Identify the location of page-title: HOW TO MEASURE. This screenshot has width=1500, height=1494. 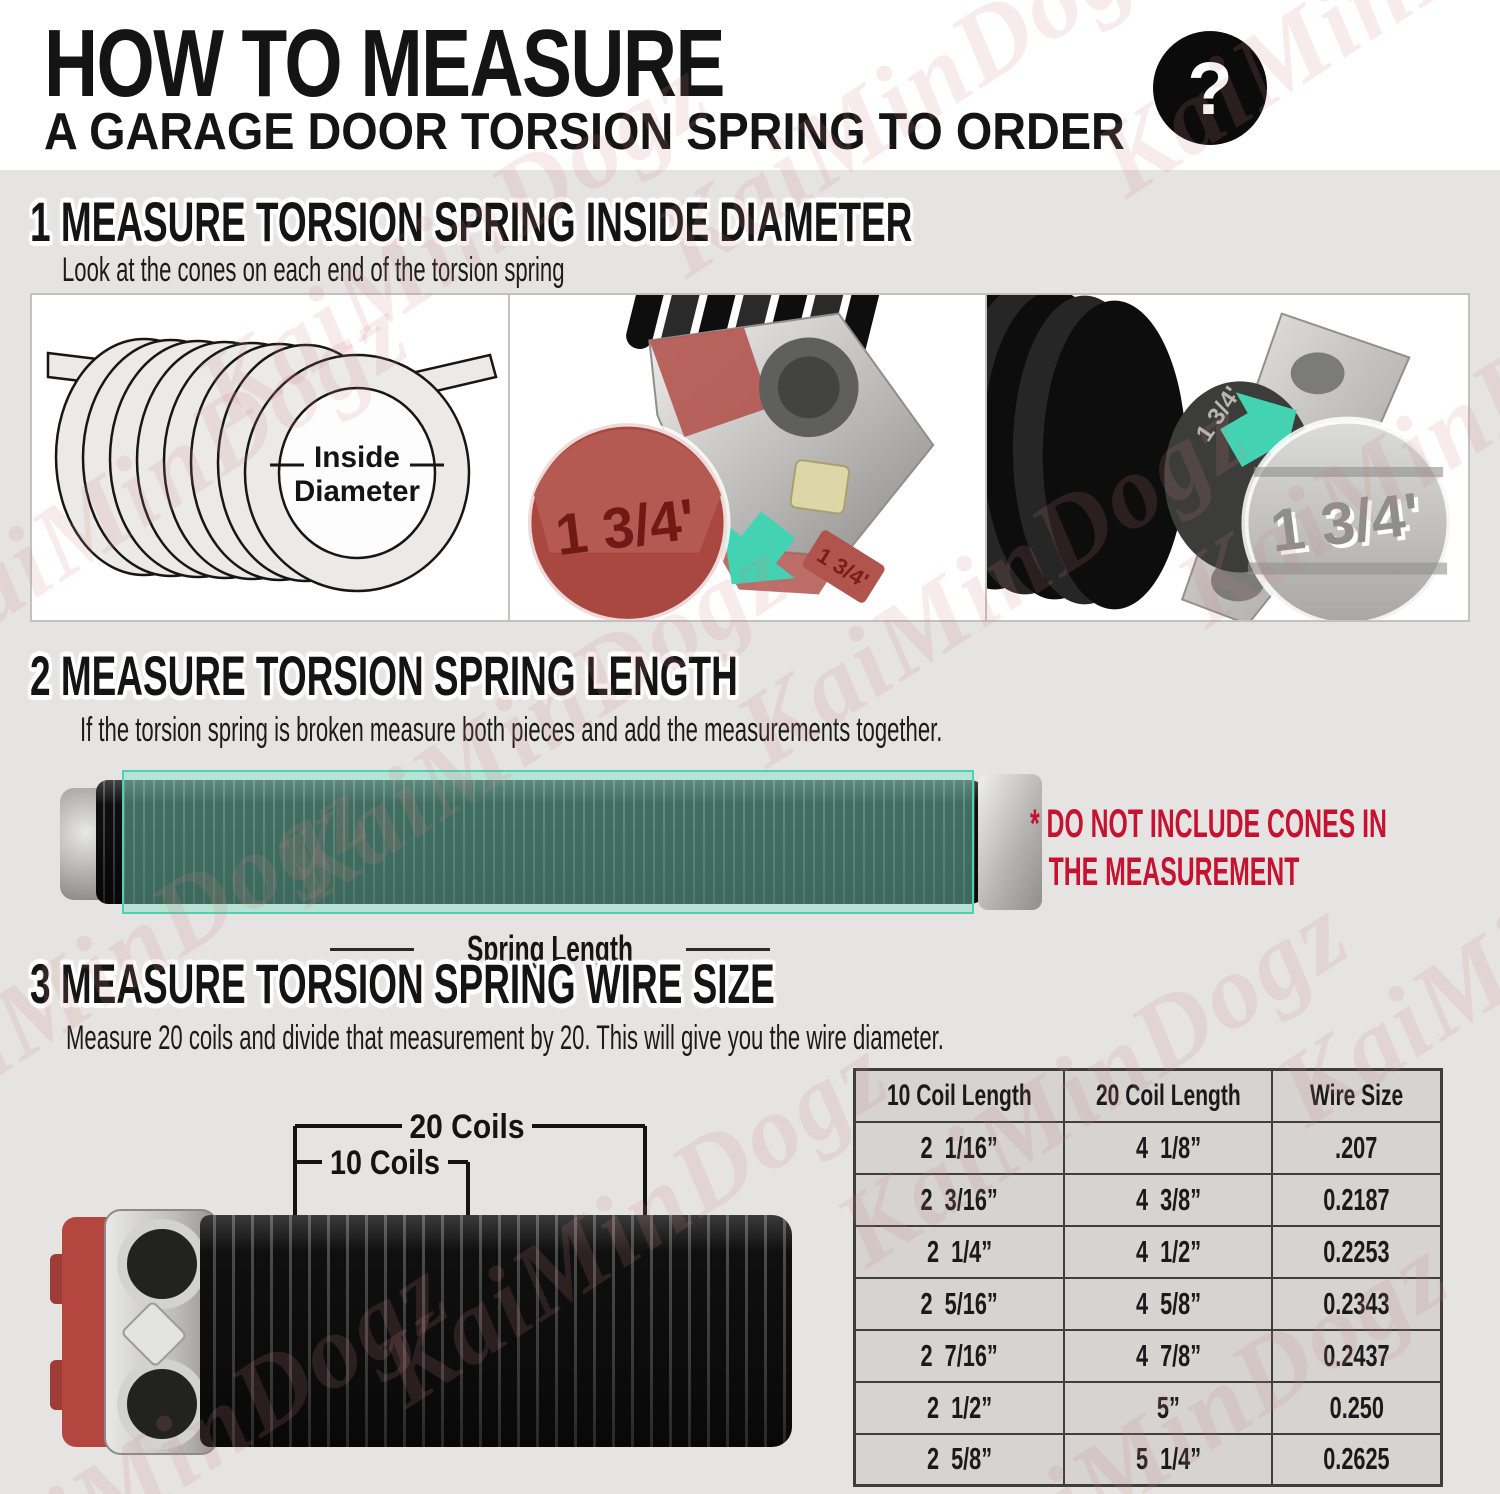
(384, 63).